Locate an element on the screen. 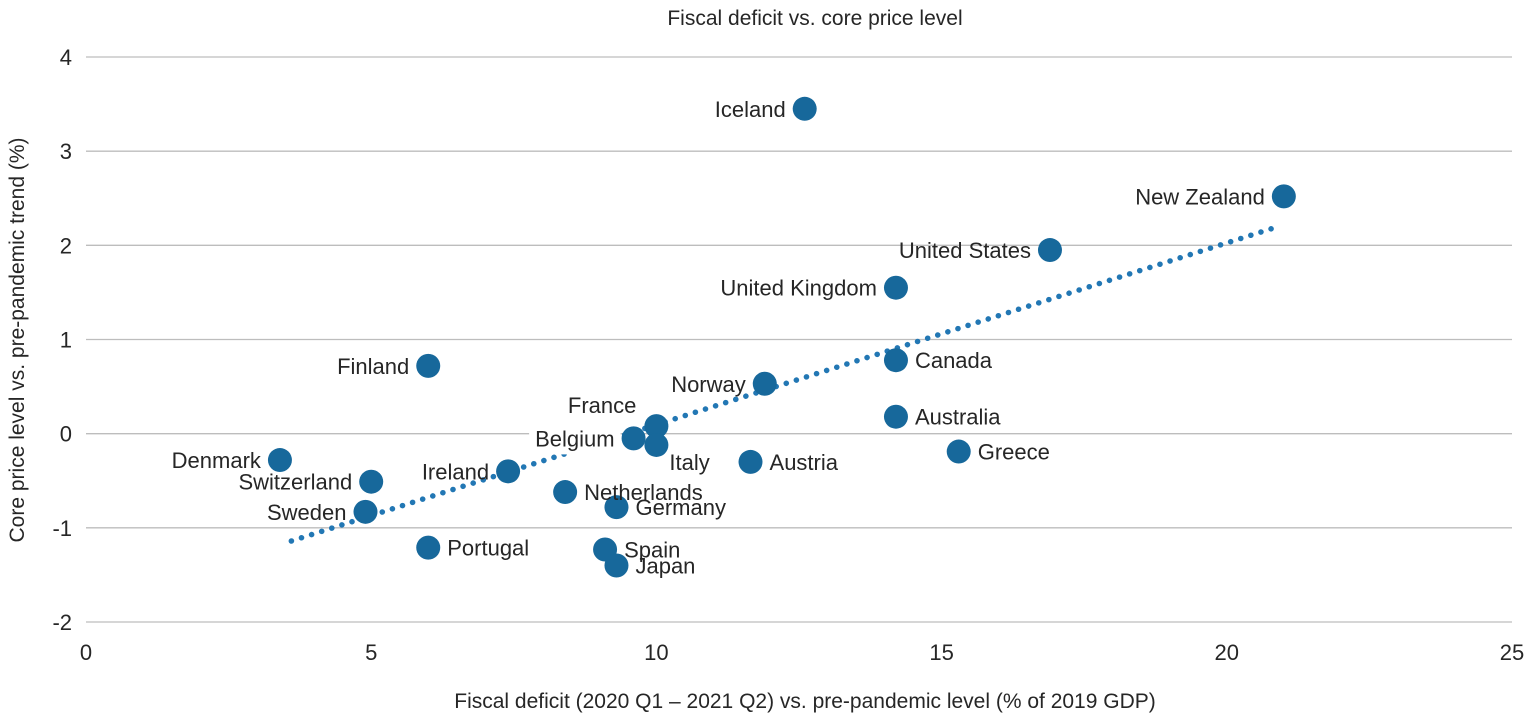 The width and height of the screenshot is (1532, 720). data-point-norway is located at coordinates (764, 383).